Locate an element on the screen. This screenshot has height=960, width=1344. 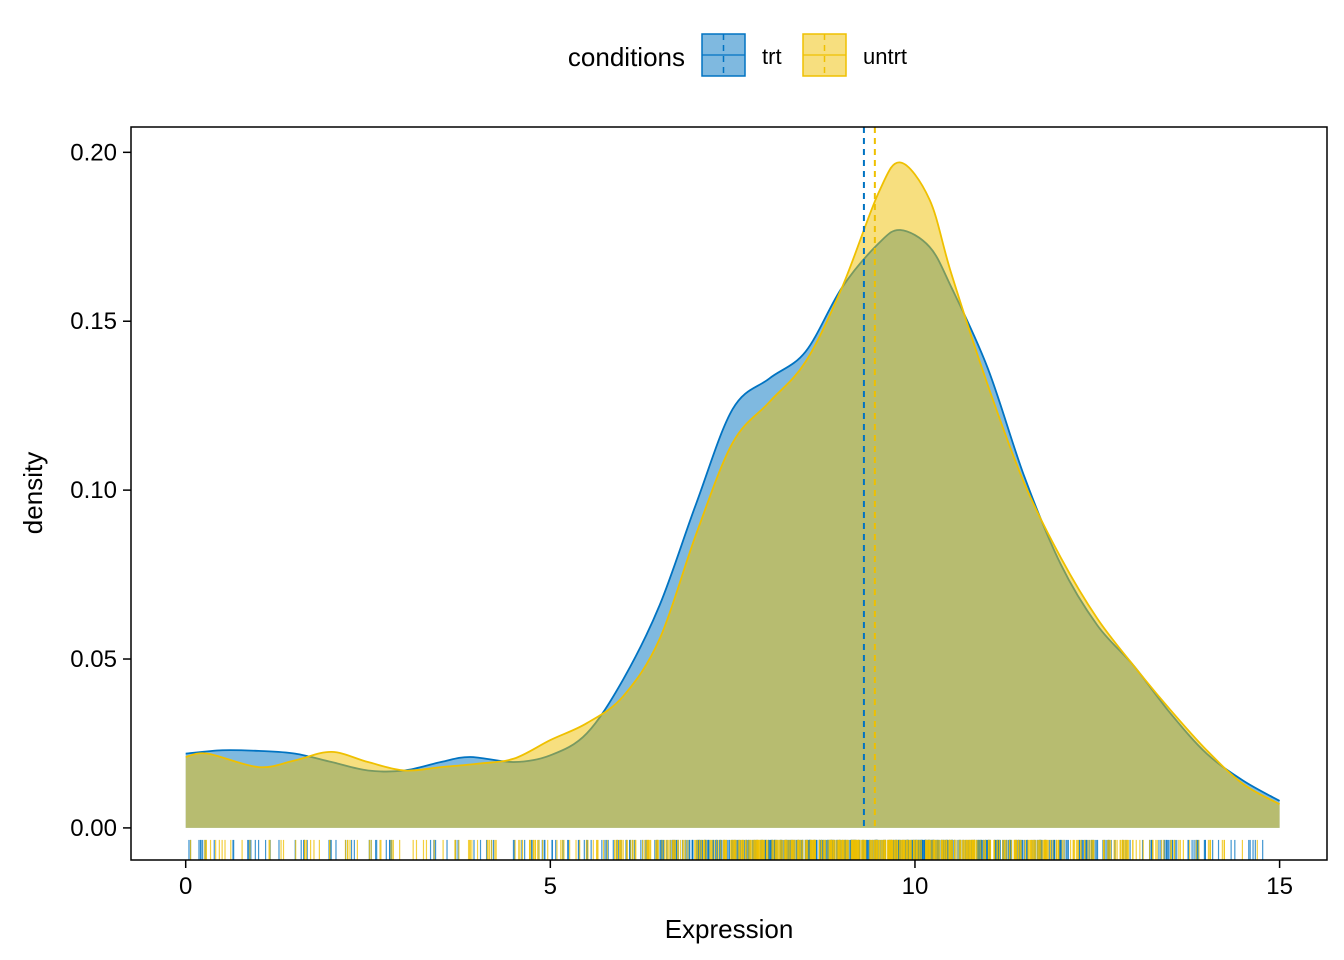
y-axis-title: density is located at coordinates (33, 493).